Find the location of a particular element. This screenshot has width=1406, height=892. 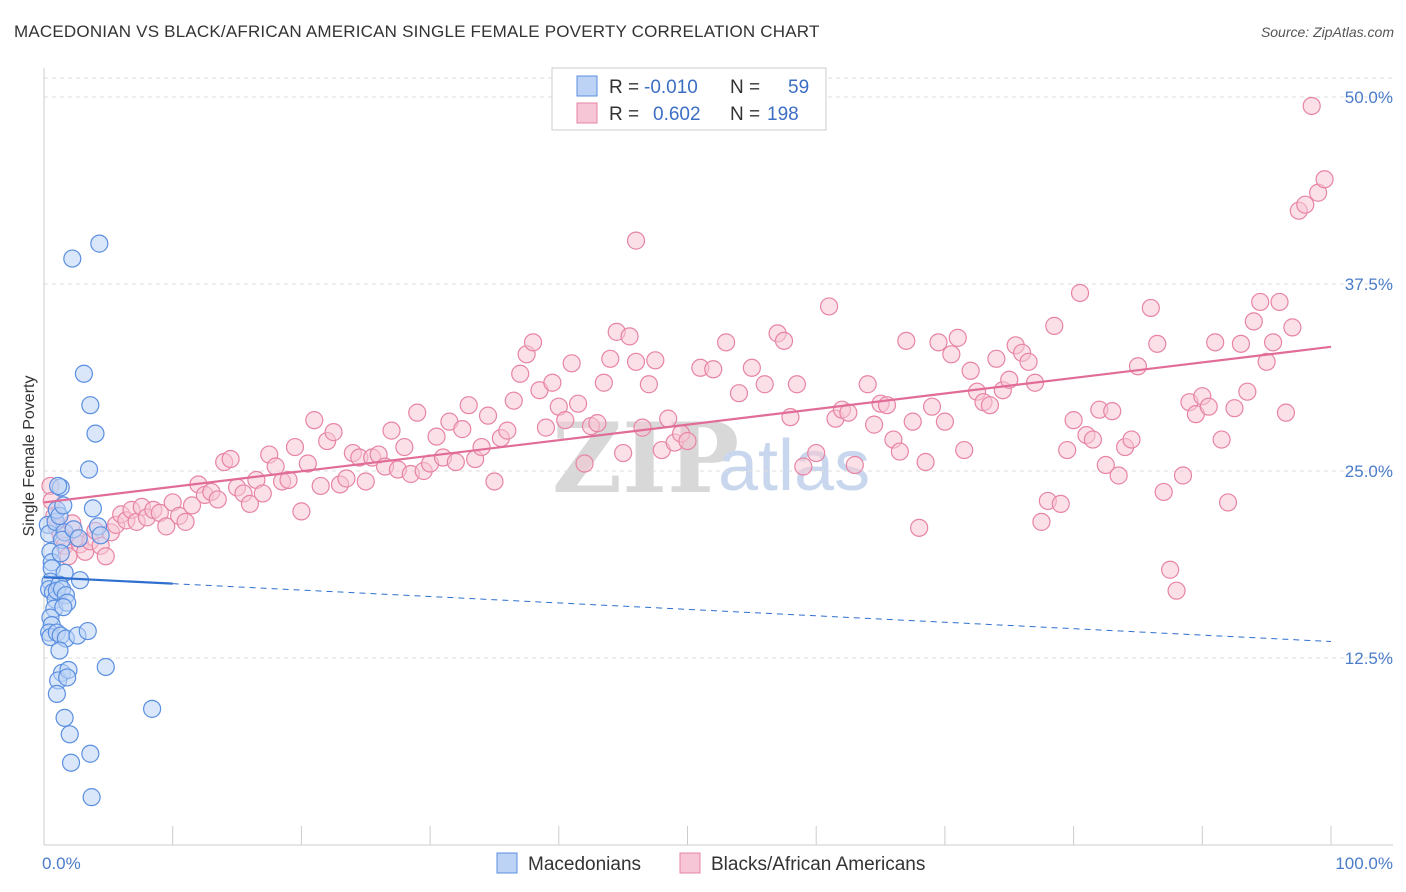

macedonian-trend-solid is located at coordinates (108, 580).